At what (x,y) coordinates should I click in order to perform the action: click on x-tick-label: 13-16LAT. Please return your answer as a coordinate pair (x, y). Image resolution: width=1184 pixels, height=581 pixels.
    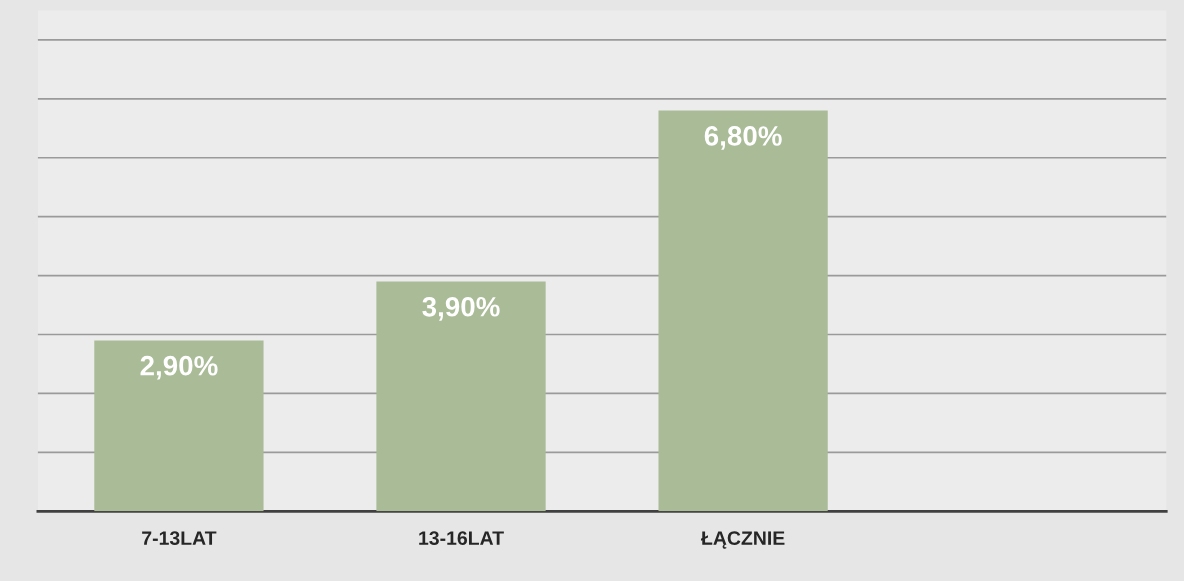
    Looking at the image, I should click on (461, 538).